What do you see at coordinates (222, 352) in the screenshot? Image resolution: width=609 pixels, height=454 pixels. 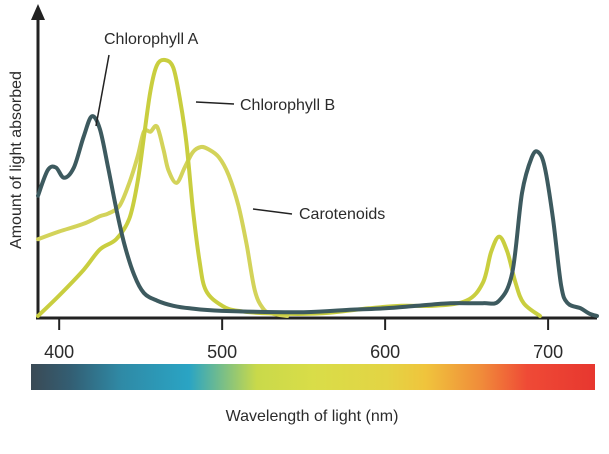 I see `x-tick-label-500: 500` at bounding box center [222, 352].